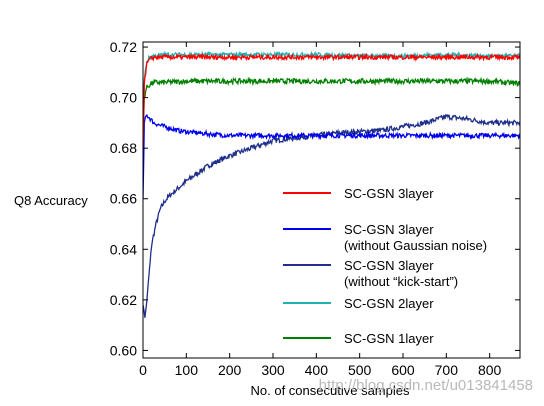 The image size is (544, 406). Describe the element at coordinates (426, 385) in the screenshot. I see `watermark: http://blog.csdn.net/u013841458` at that location.